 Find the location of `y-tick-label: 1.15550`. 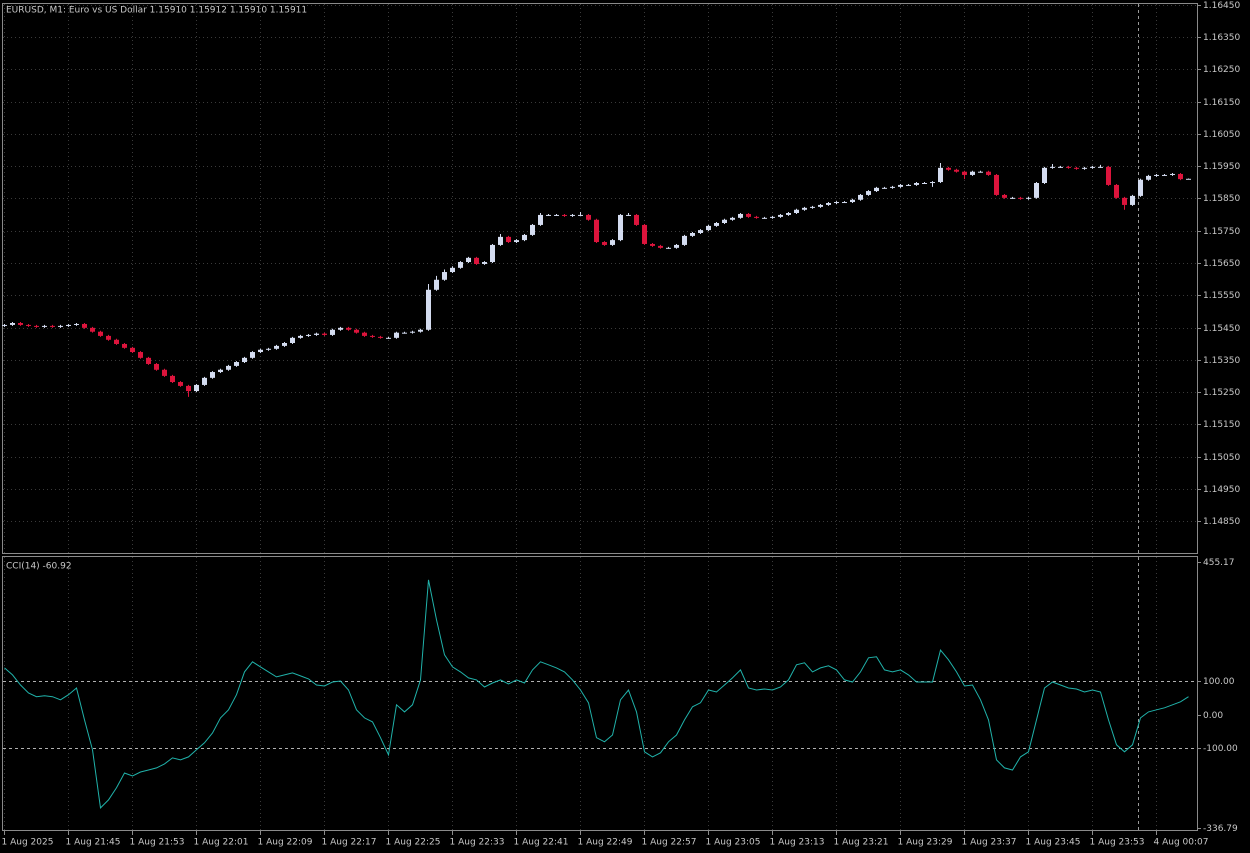

y-tick-label: 1.15550 is located at coordinates (1221, 296).